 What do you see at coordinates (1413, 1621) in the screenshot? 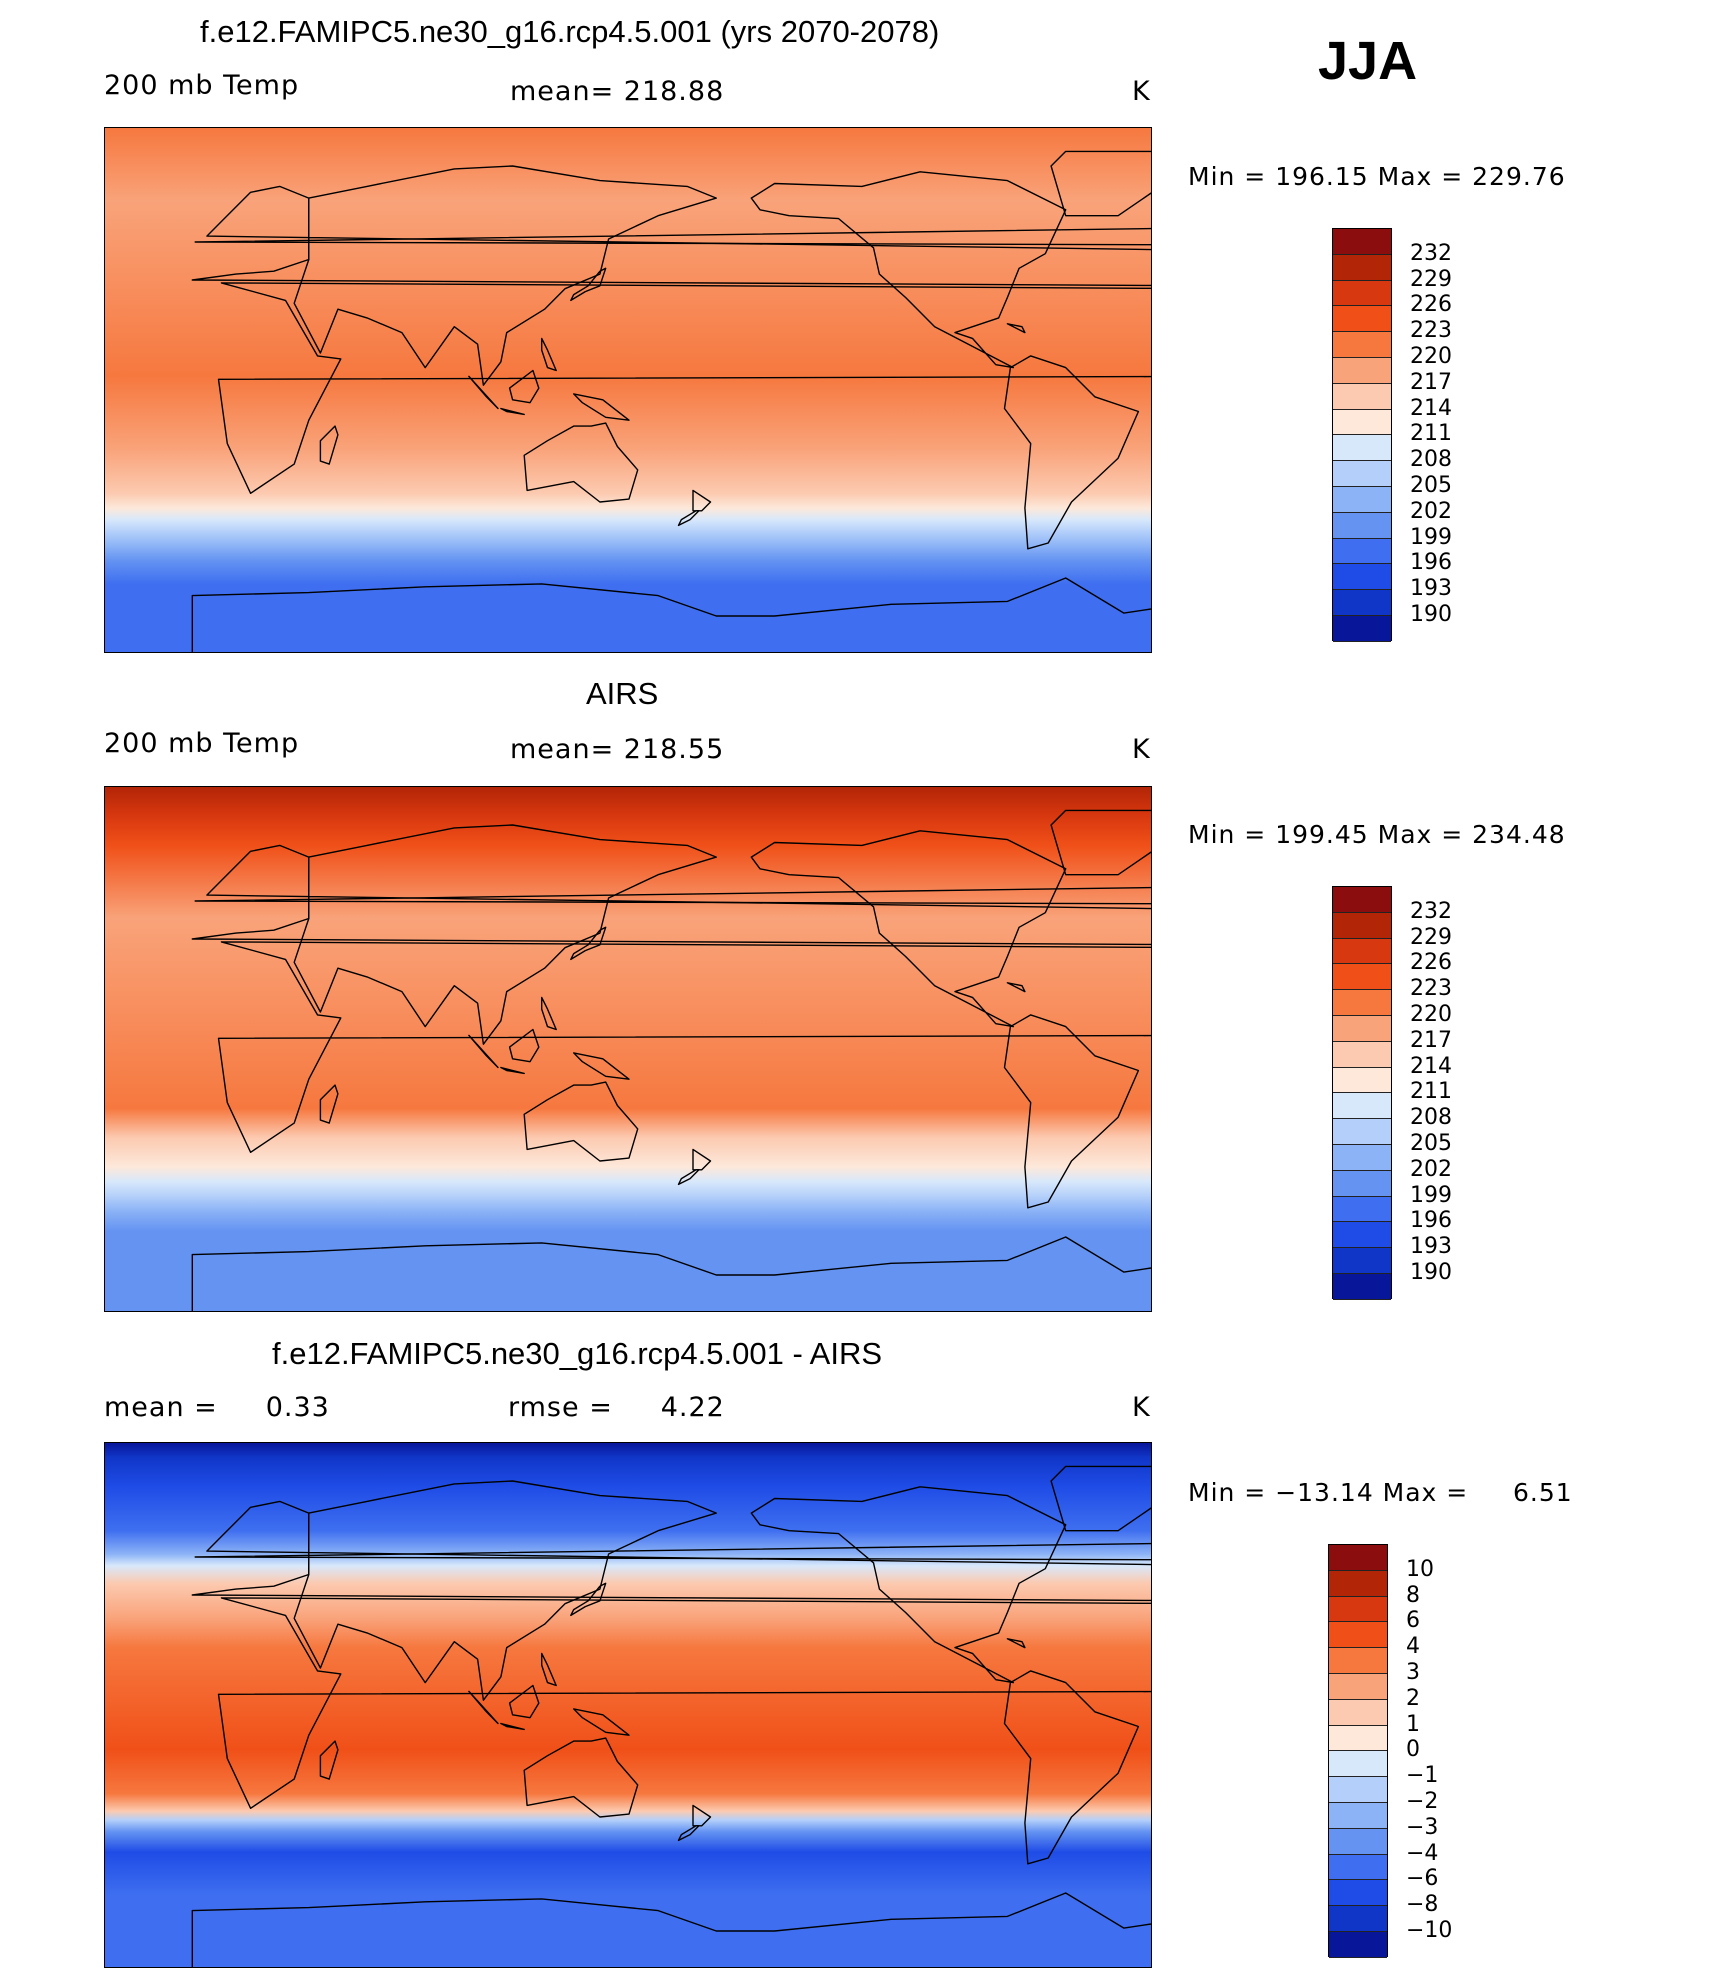
I see `colorbar-tick-label: 6` at bounding box center [1413, 1621].